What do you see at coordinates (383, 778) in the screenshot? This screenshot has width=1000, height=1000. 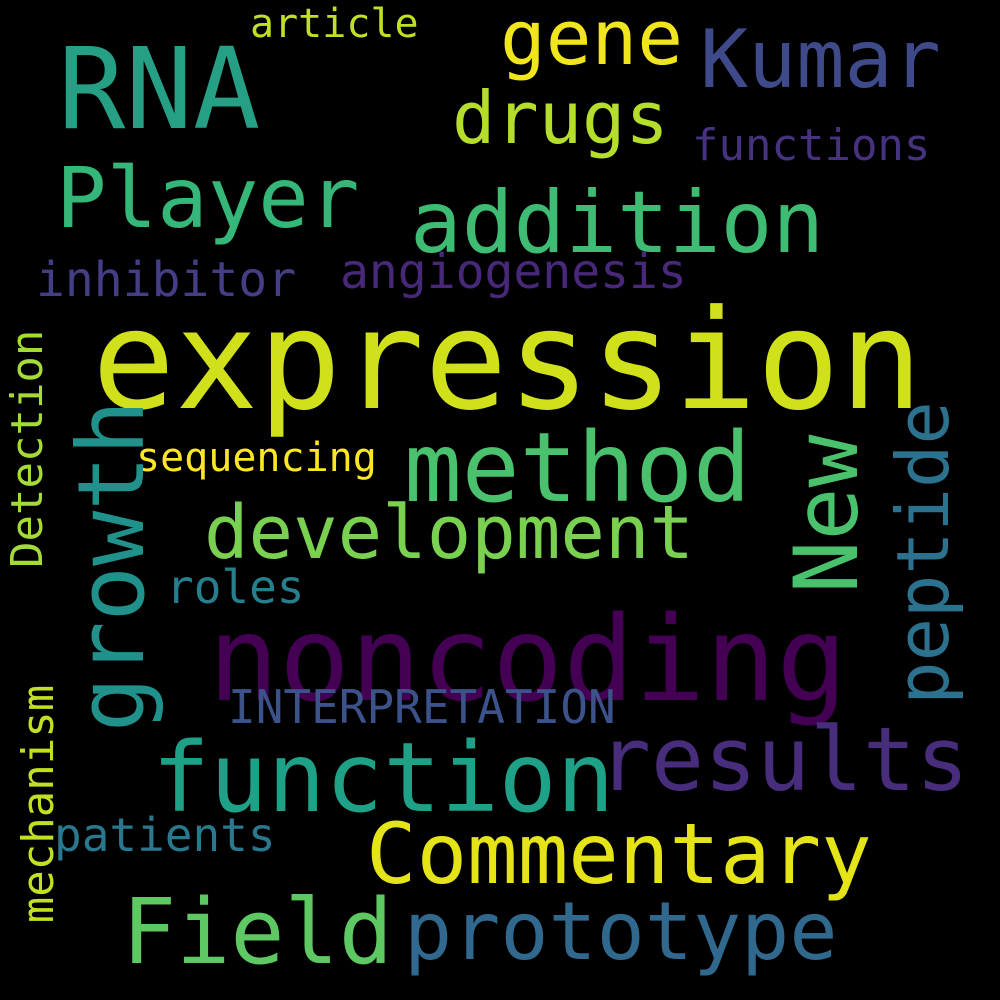 I see `word-function: function` at bounding box center [383, 778].